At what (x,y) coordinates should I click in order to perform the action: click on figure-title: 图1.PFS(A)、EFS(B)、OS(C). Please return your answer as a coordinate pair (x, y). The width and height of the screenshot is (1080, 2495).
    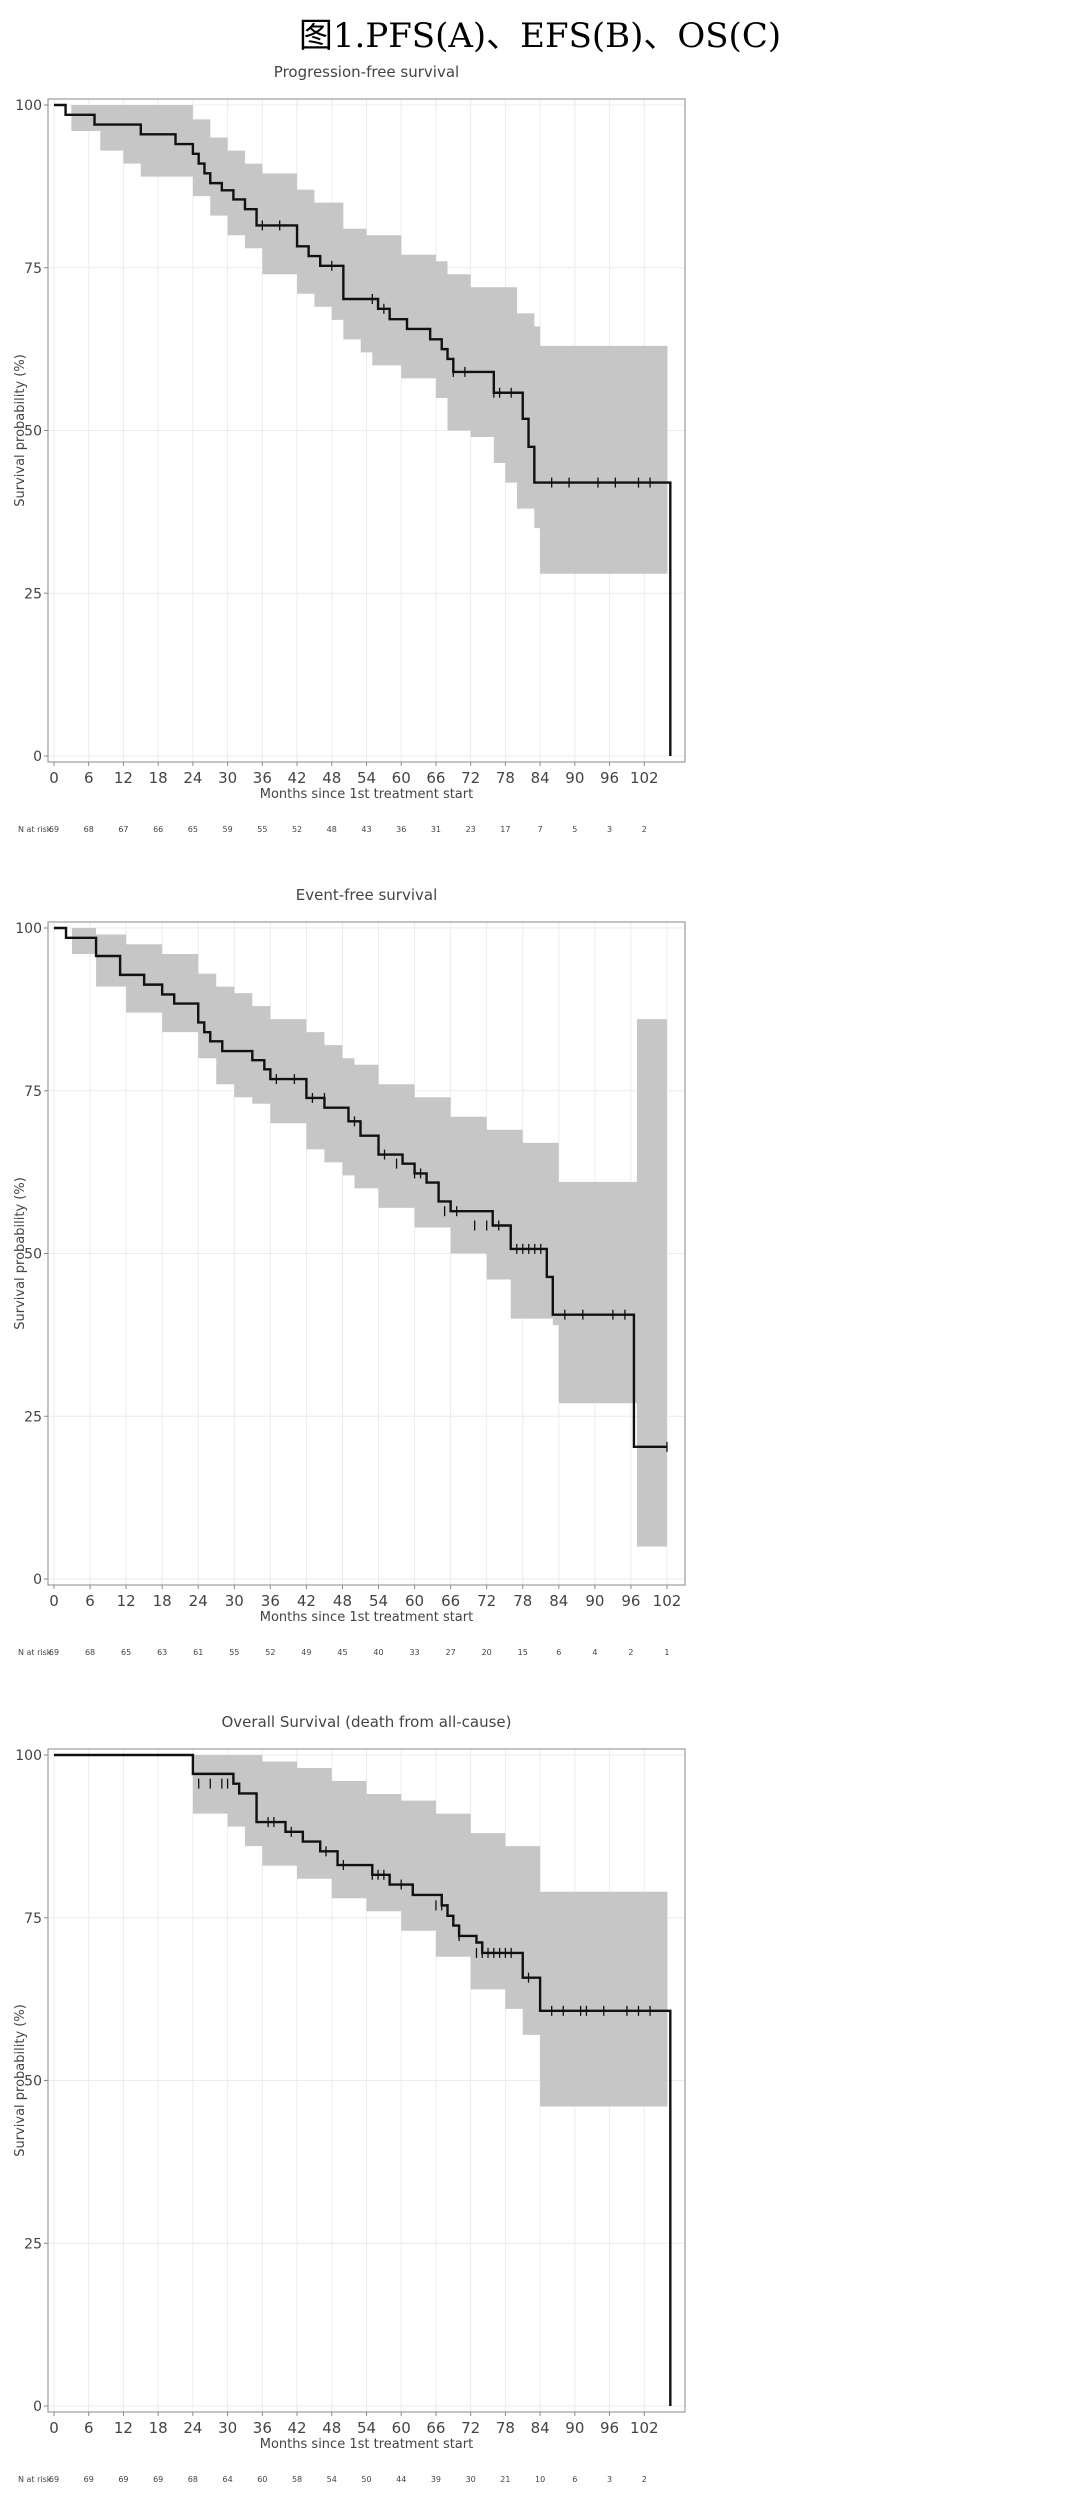
    Looking at the image, I should click on (540, 36).